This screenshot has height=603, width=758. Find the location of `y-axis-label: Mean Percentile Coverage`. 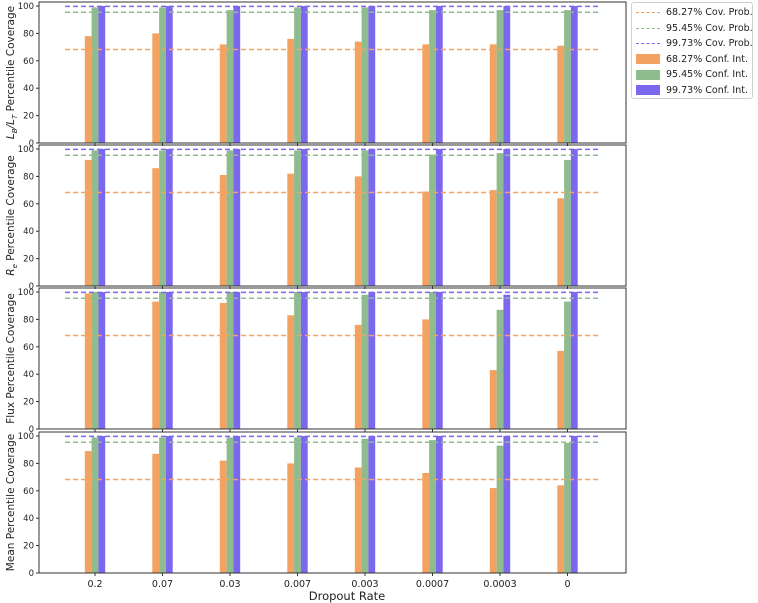

y-axis-label: Mean Percentile Coverage is located at coordinates (11, 502).